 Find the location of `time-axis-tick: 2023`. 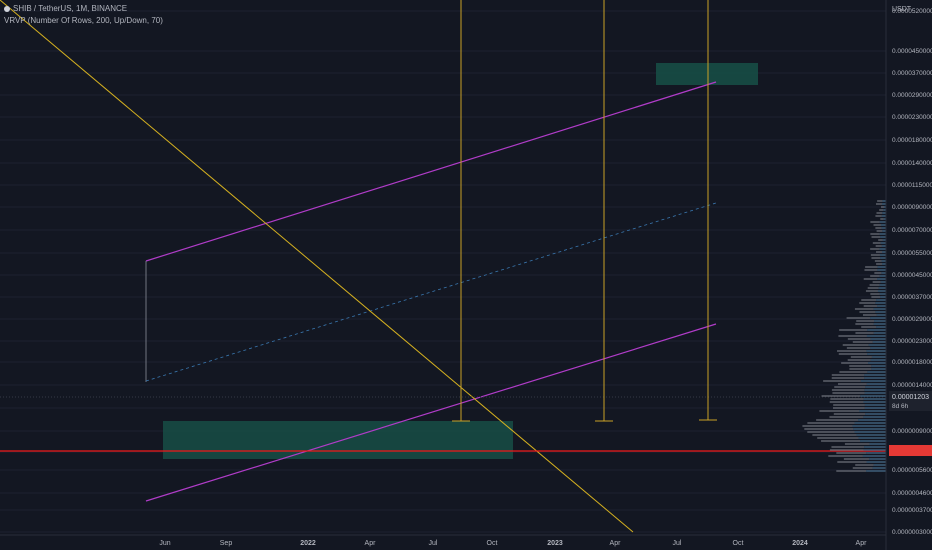

time-axis-tick: 2023 is located at coordinates (555, 543).